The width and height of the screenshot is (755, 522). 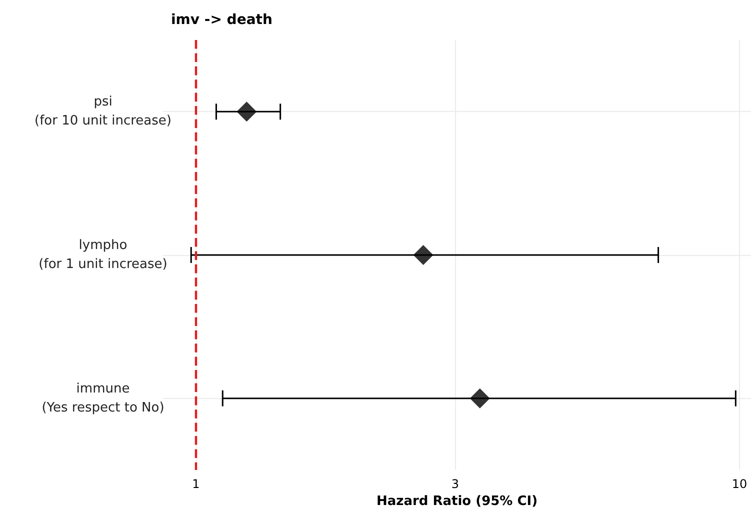 I want to click on chart-title: imv -> death, so click(x=221, y=20).